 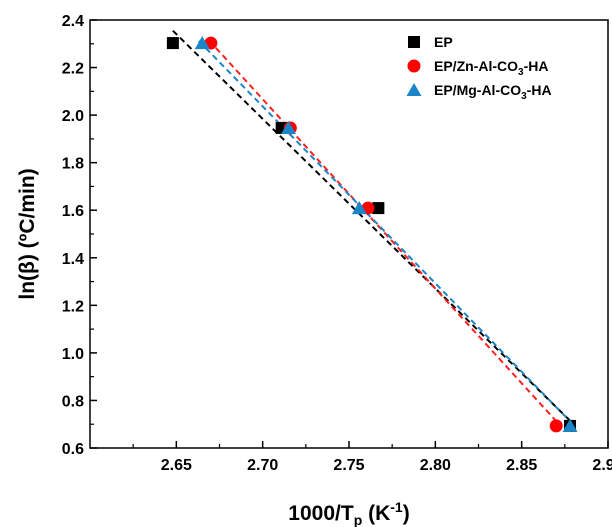 I want to click on x-tick-label: 2.75, so click(x=348, y=465).